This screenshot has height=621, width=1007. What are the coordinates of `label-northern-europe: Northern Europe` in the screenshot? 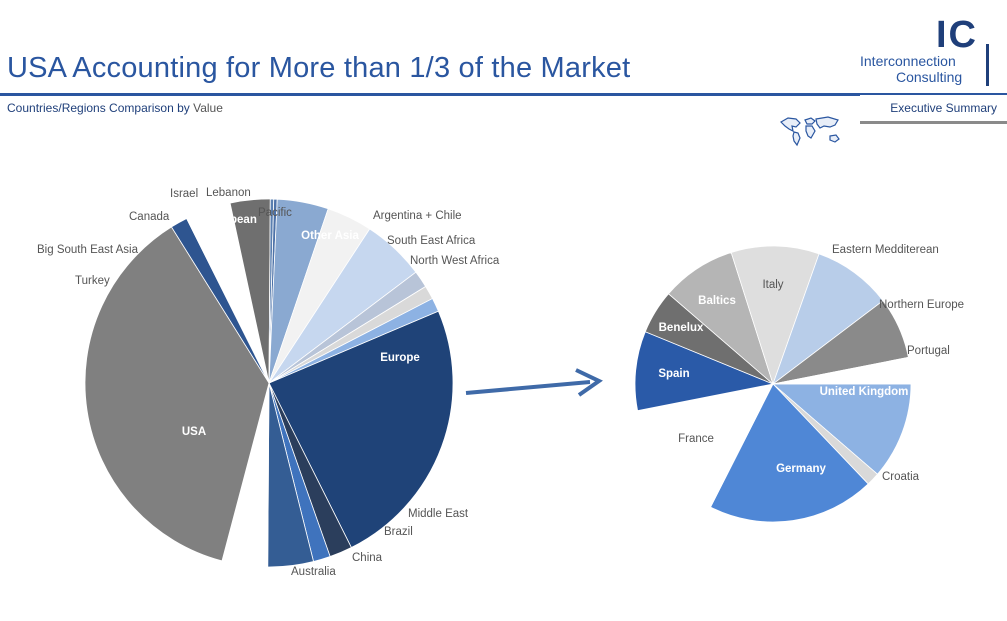 It's located at (921, 305).